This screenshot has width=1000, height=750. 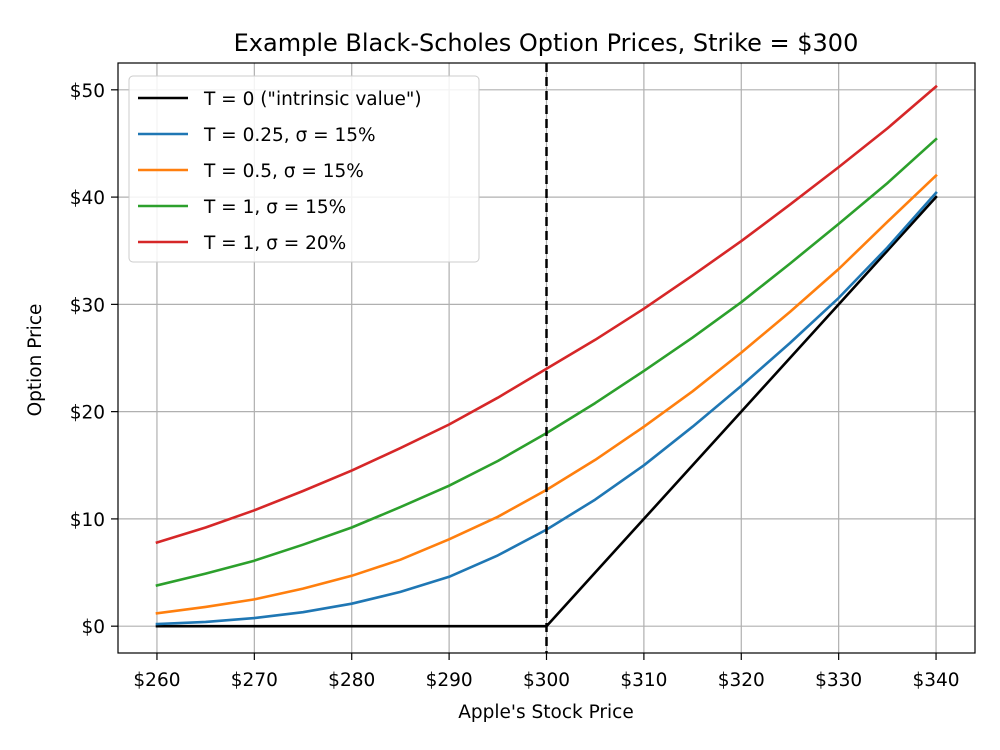 What do you see at coordinates (643, 680) in the screenshot?
I see `x-tick-label: $310` at bounding box center [643, 680].